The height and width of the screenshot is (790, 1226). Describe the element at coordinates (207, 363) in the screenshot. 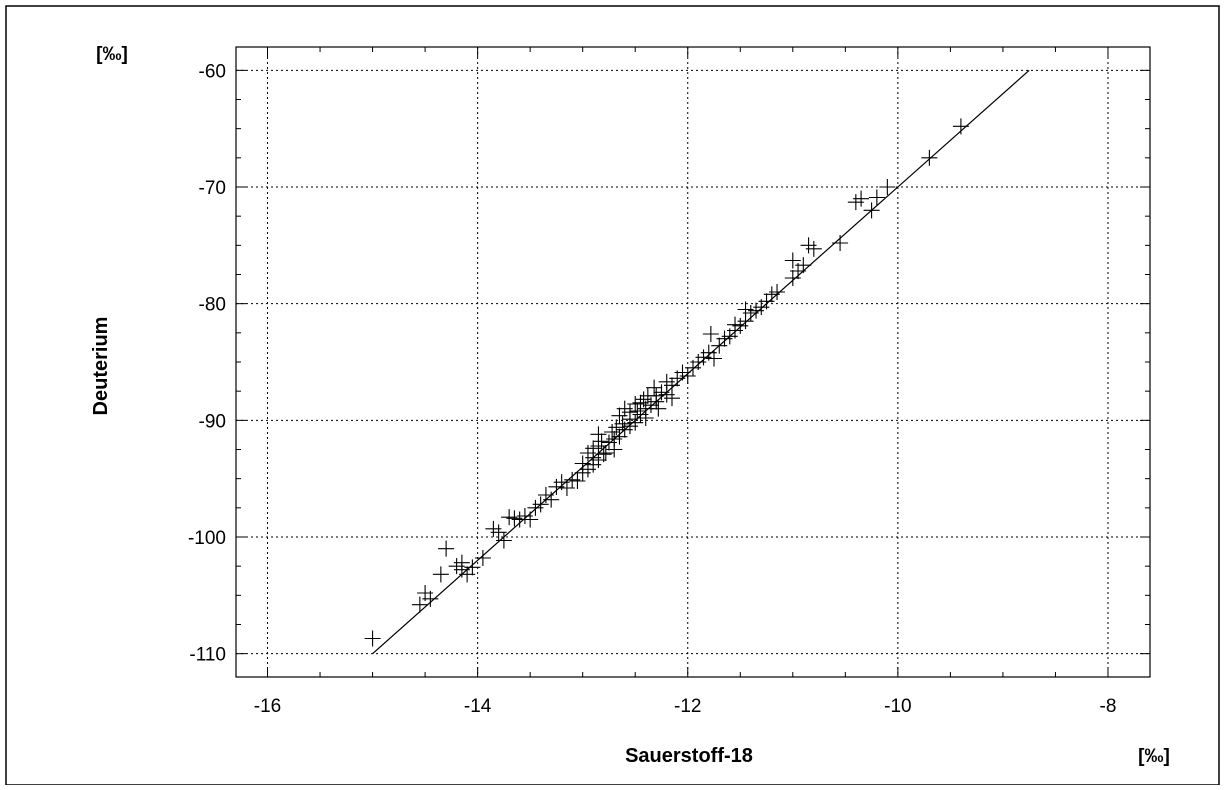

I see `y-tick-labels: -60 -70 -80 -90 -100 -110` at that location.